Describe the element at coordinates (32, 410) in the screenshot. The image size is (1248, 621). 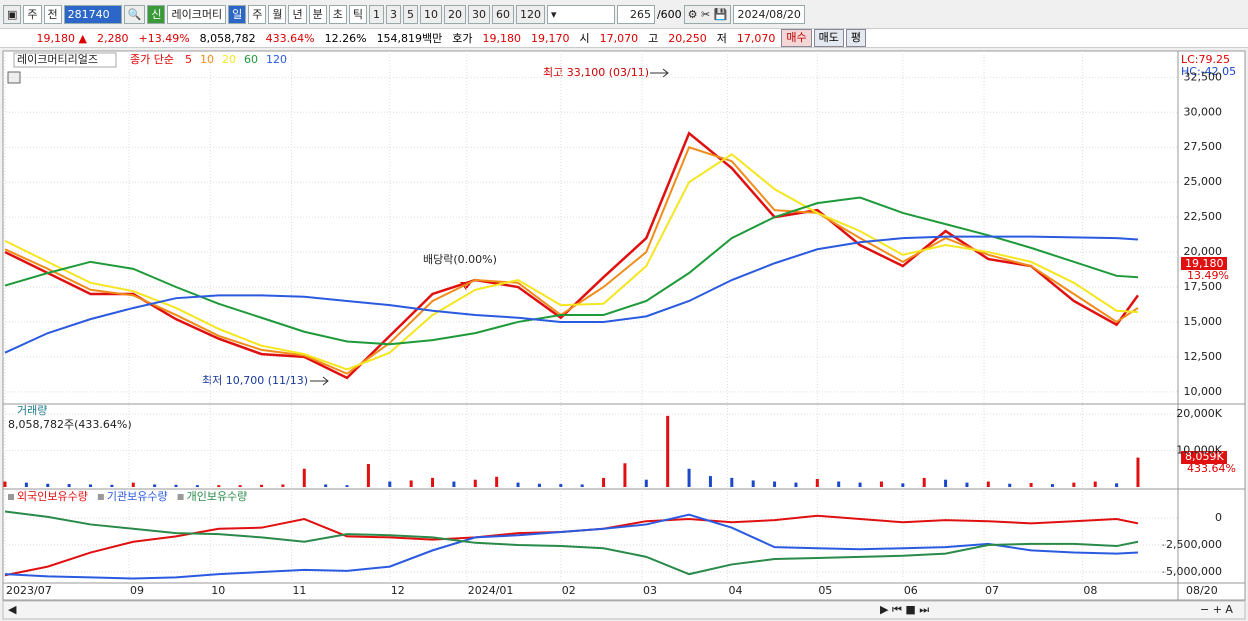
I see `volume-title: 거래량` at that location.